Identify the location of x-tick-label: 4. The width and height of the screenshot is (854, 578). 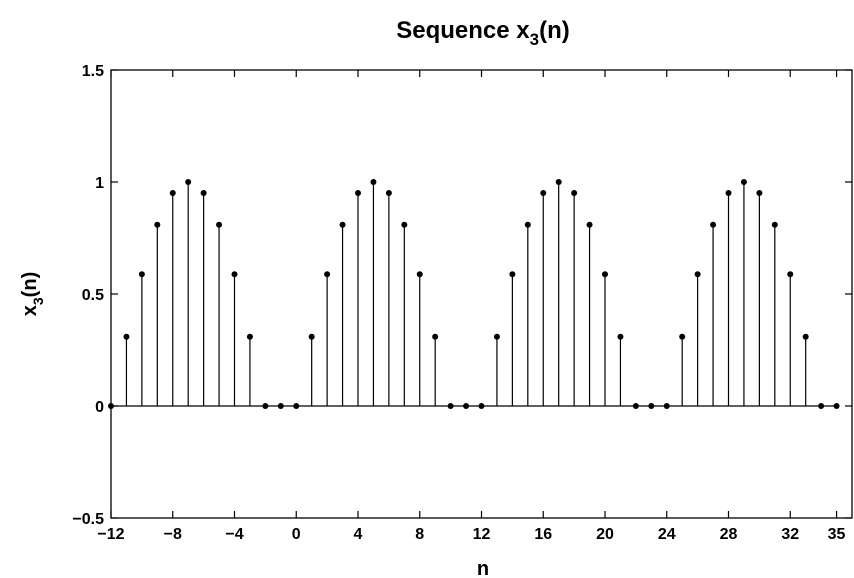
(358, 534).